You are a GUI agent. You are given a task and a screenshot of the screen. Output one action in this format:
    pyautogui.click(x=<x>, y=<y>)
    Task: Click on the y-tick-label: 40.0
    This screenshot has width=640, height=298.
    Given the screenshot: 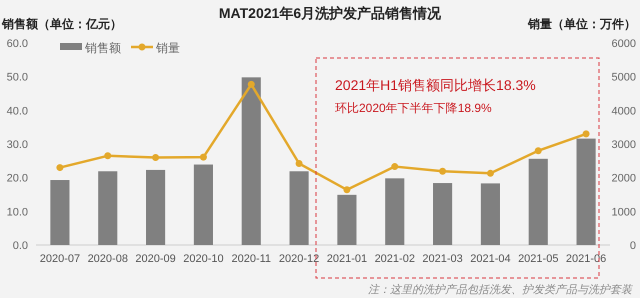 What is the action you would take?
    pyautogui.click(x=17, y=111)
    